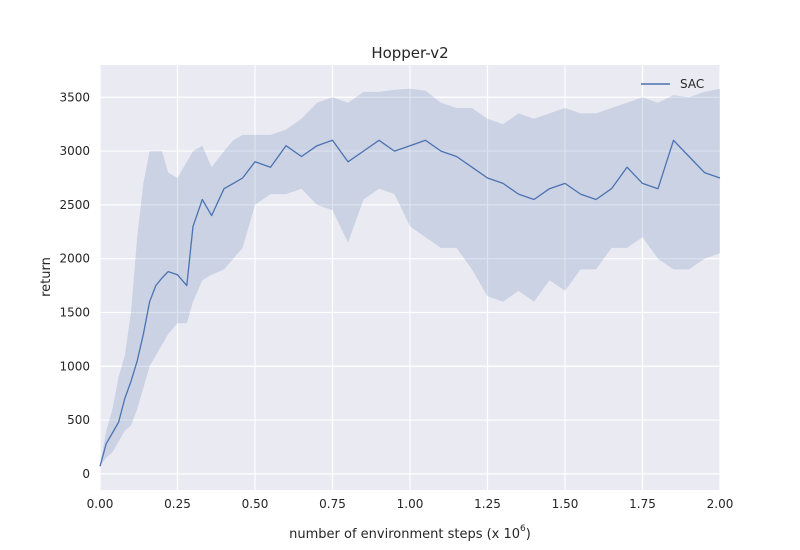 The height and width of the screenshot is (550, 800). I want to click on x-tick-labels: 0.00 0.25 0.50 0.75 1.00 1.25 1.50 1.75 2.00, so click(410, 504).